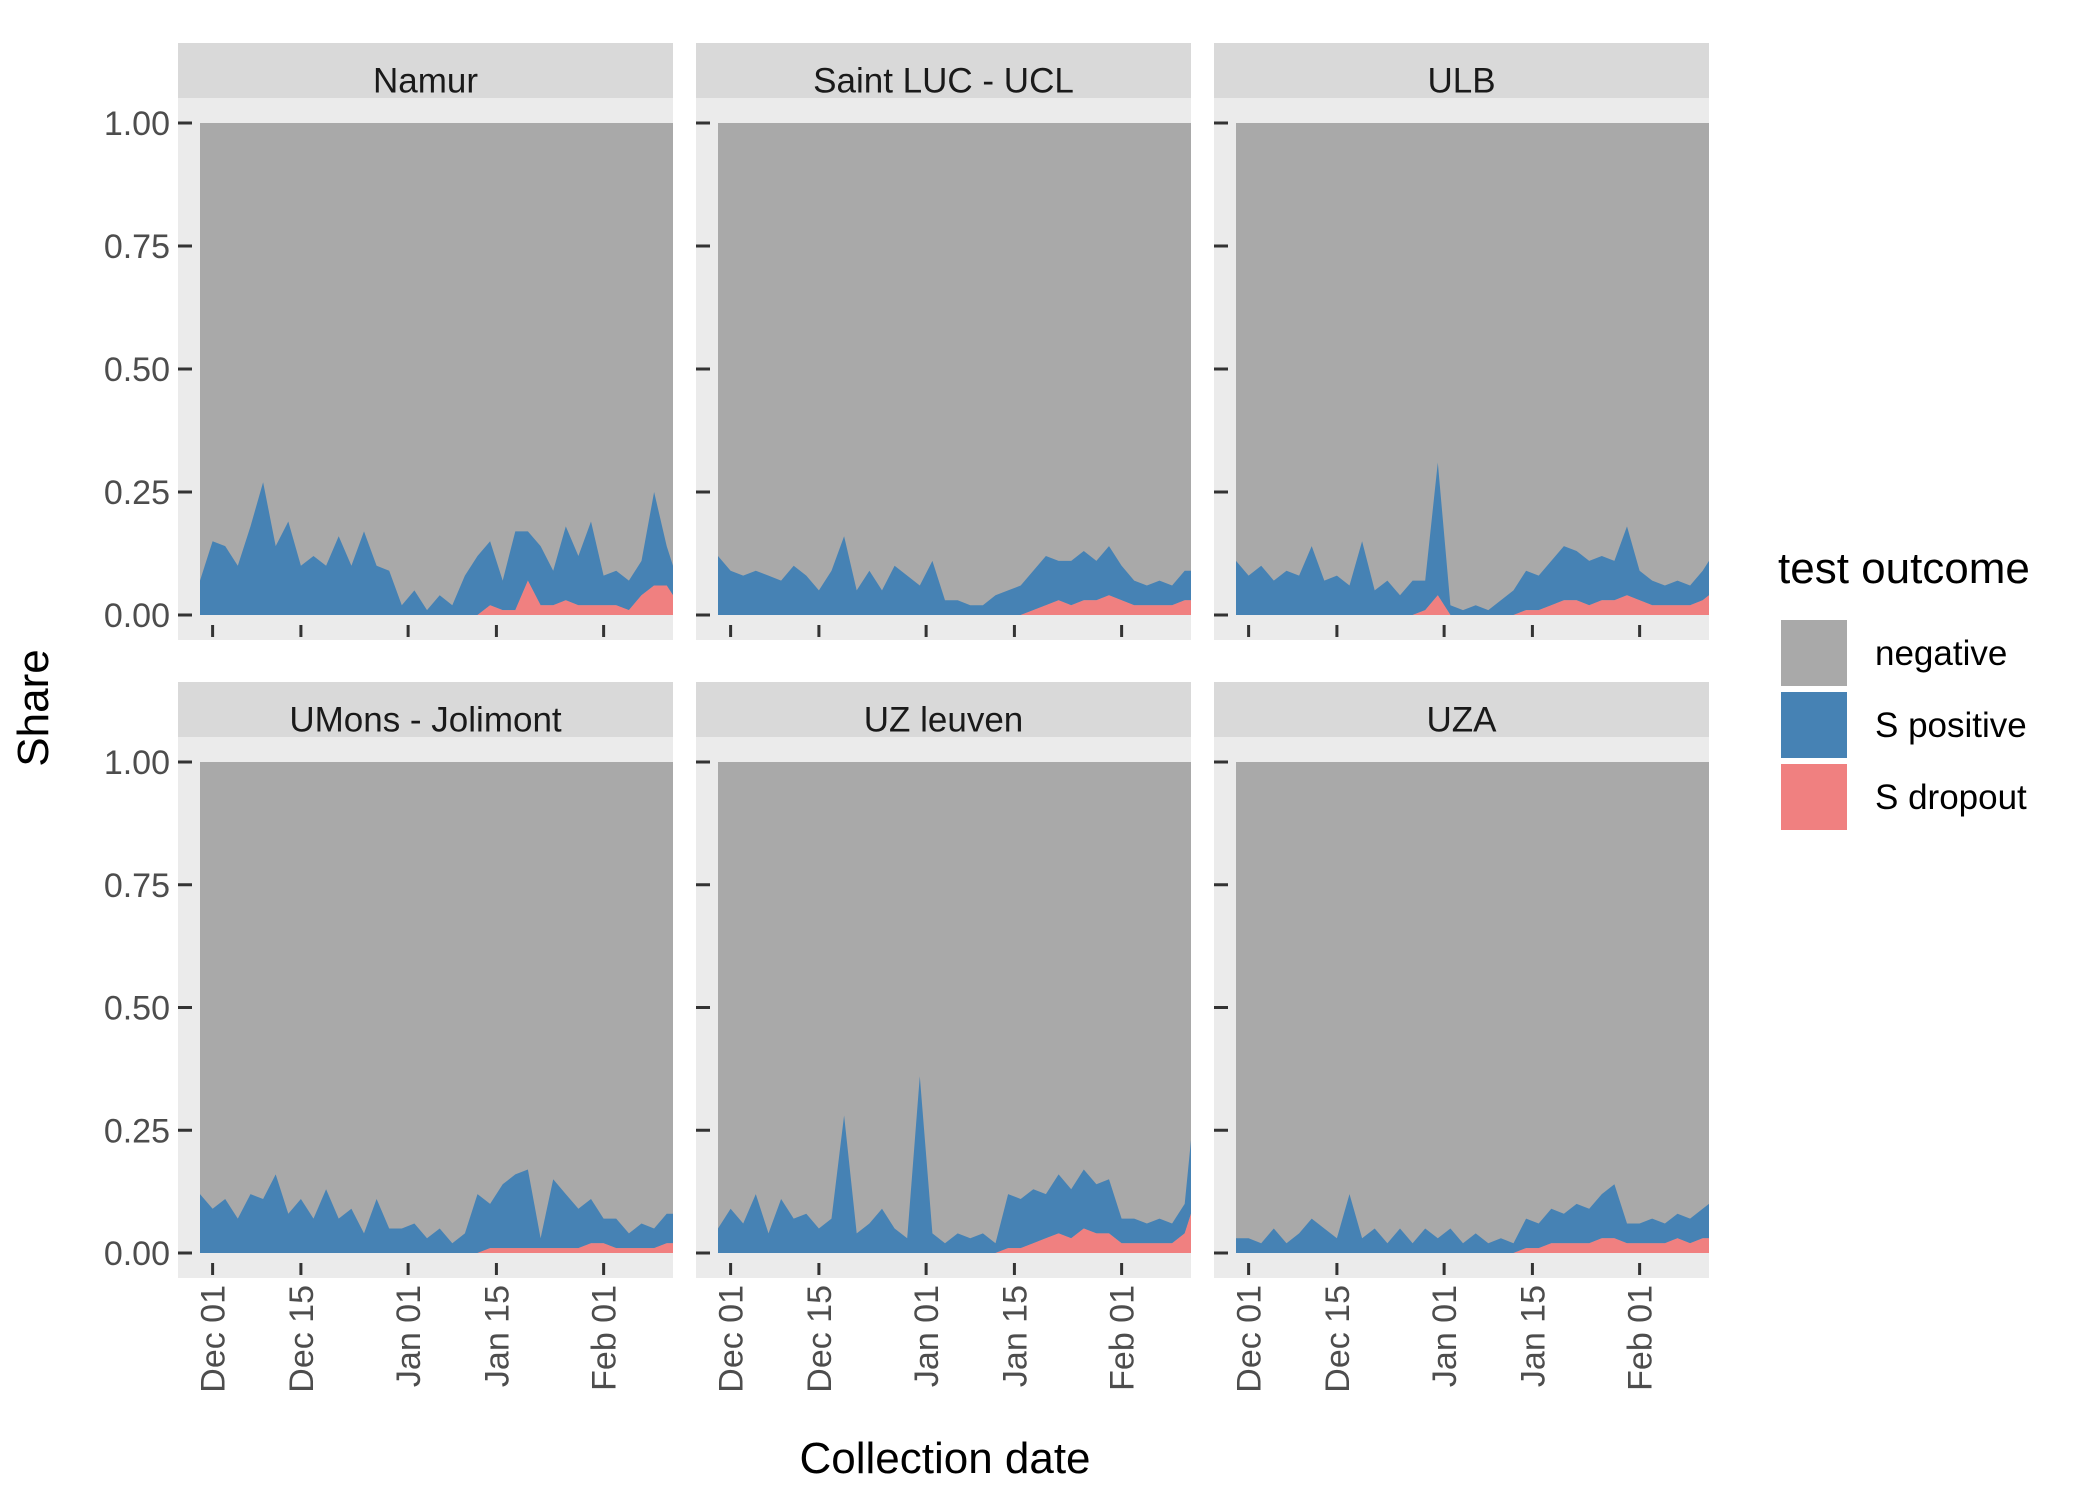  I want to click on facet-title: UZ leuven, so click(944, 720).